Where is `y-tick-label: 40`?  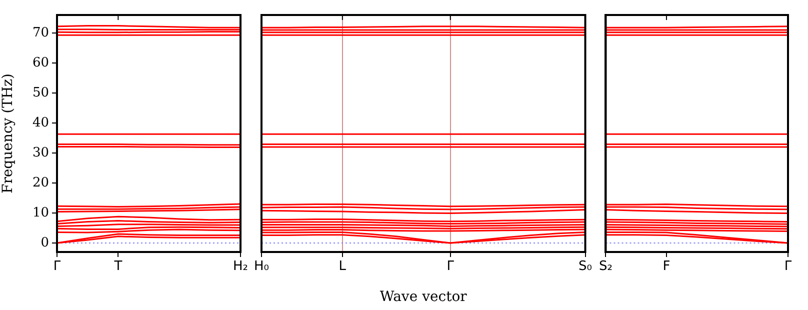
y-tick-label: 40 is located at coordinates (40, 122).